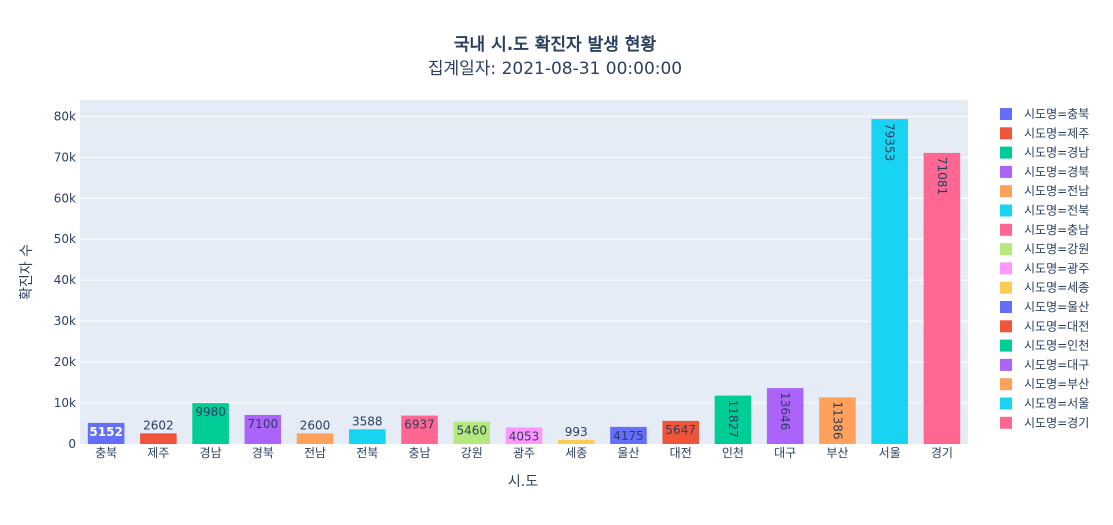 The height and width of the screenshot is (525, 1113). I want to click on legend-item: 시도명=전남, so click(1044, 191).